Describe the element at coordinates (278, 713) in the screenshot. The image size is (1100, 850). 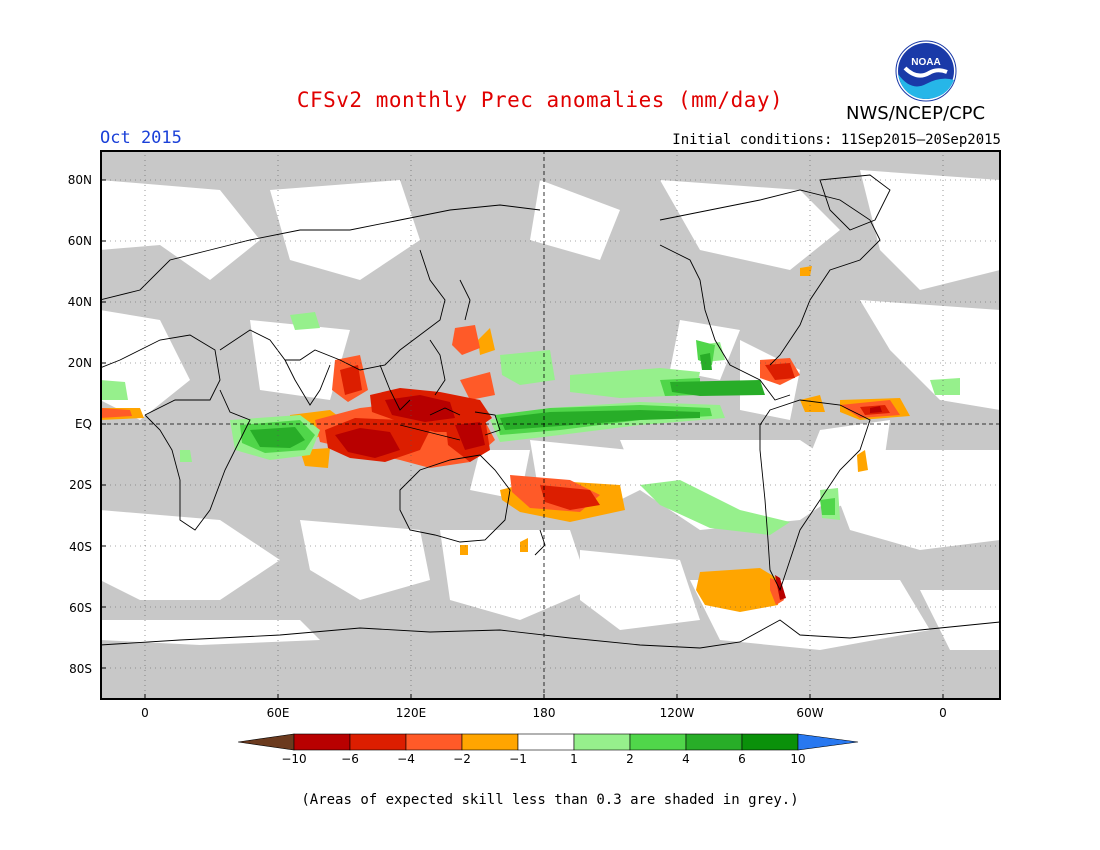
I see `lon-label-60e: 60E` at that location.